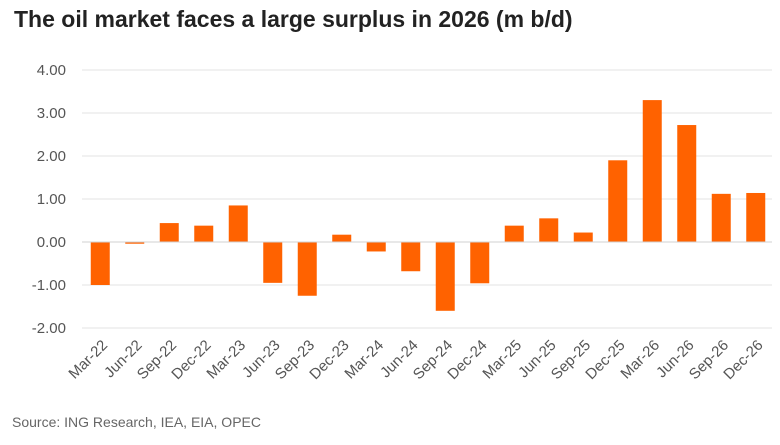  What do you see at coordinates (743, 360) in the screenshot?
I see `x-tick-label: Dec-26` at bounding box center [743, 360].